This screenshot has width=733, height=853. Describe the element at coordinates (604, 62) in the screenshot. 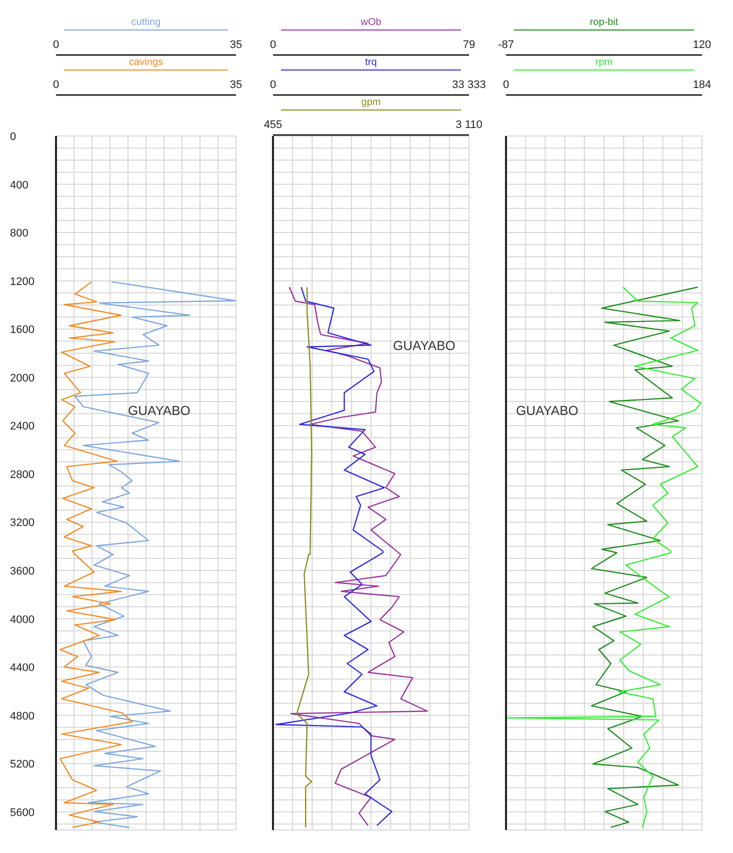

I see `text: rpm` at that location.